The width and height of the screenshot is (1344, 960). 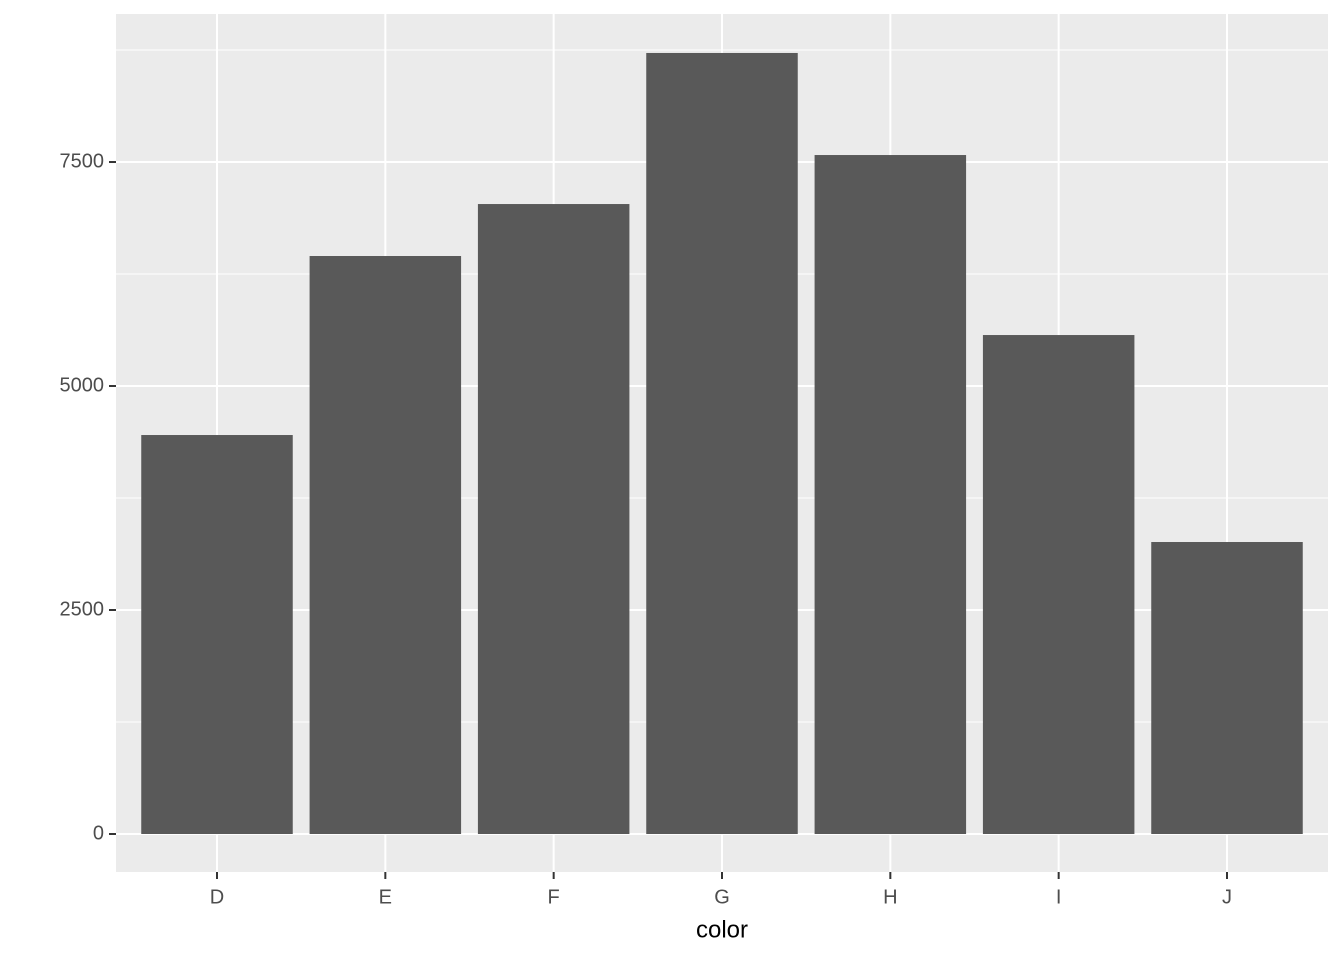 What do you see at coordinates (217, 897) in the screenshot?
I see `x-tick-label: D` at bounding box center [217, 897].